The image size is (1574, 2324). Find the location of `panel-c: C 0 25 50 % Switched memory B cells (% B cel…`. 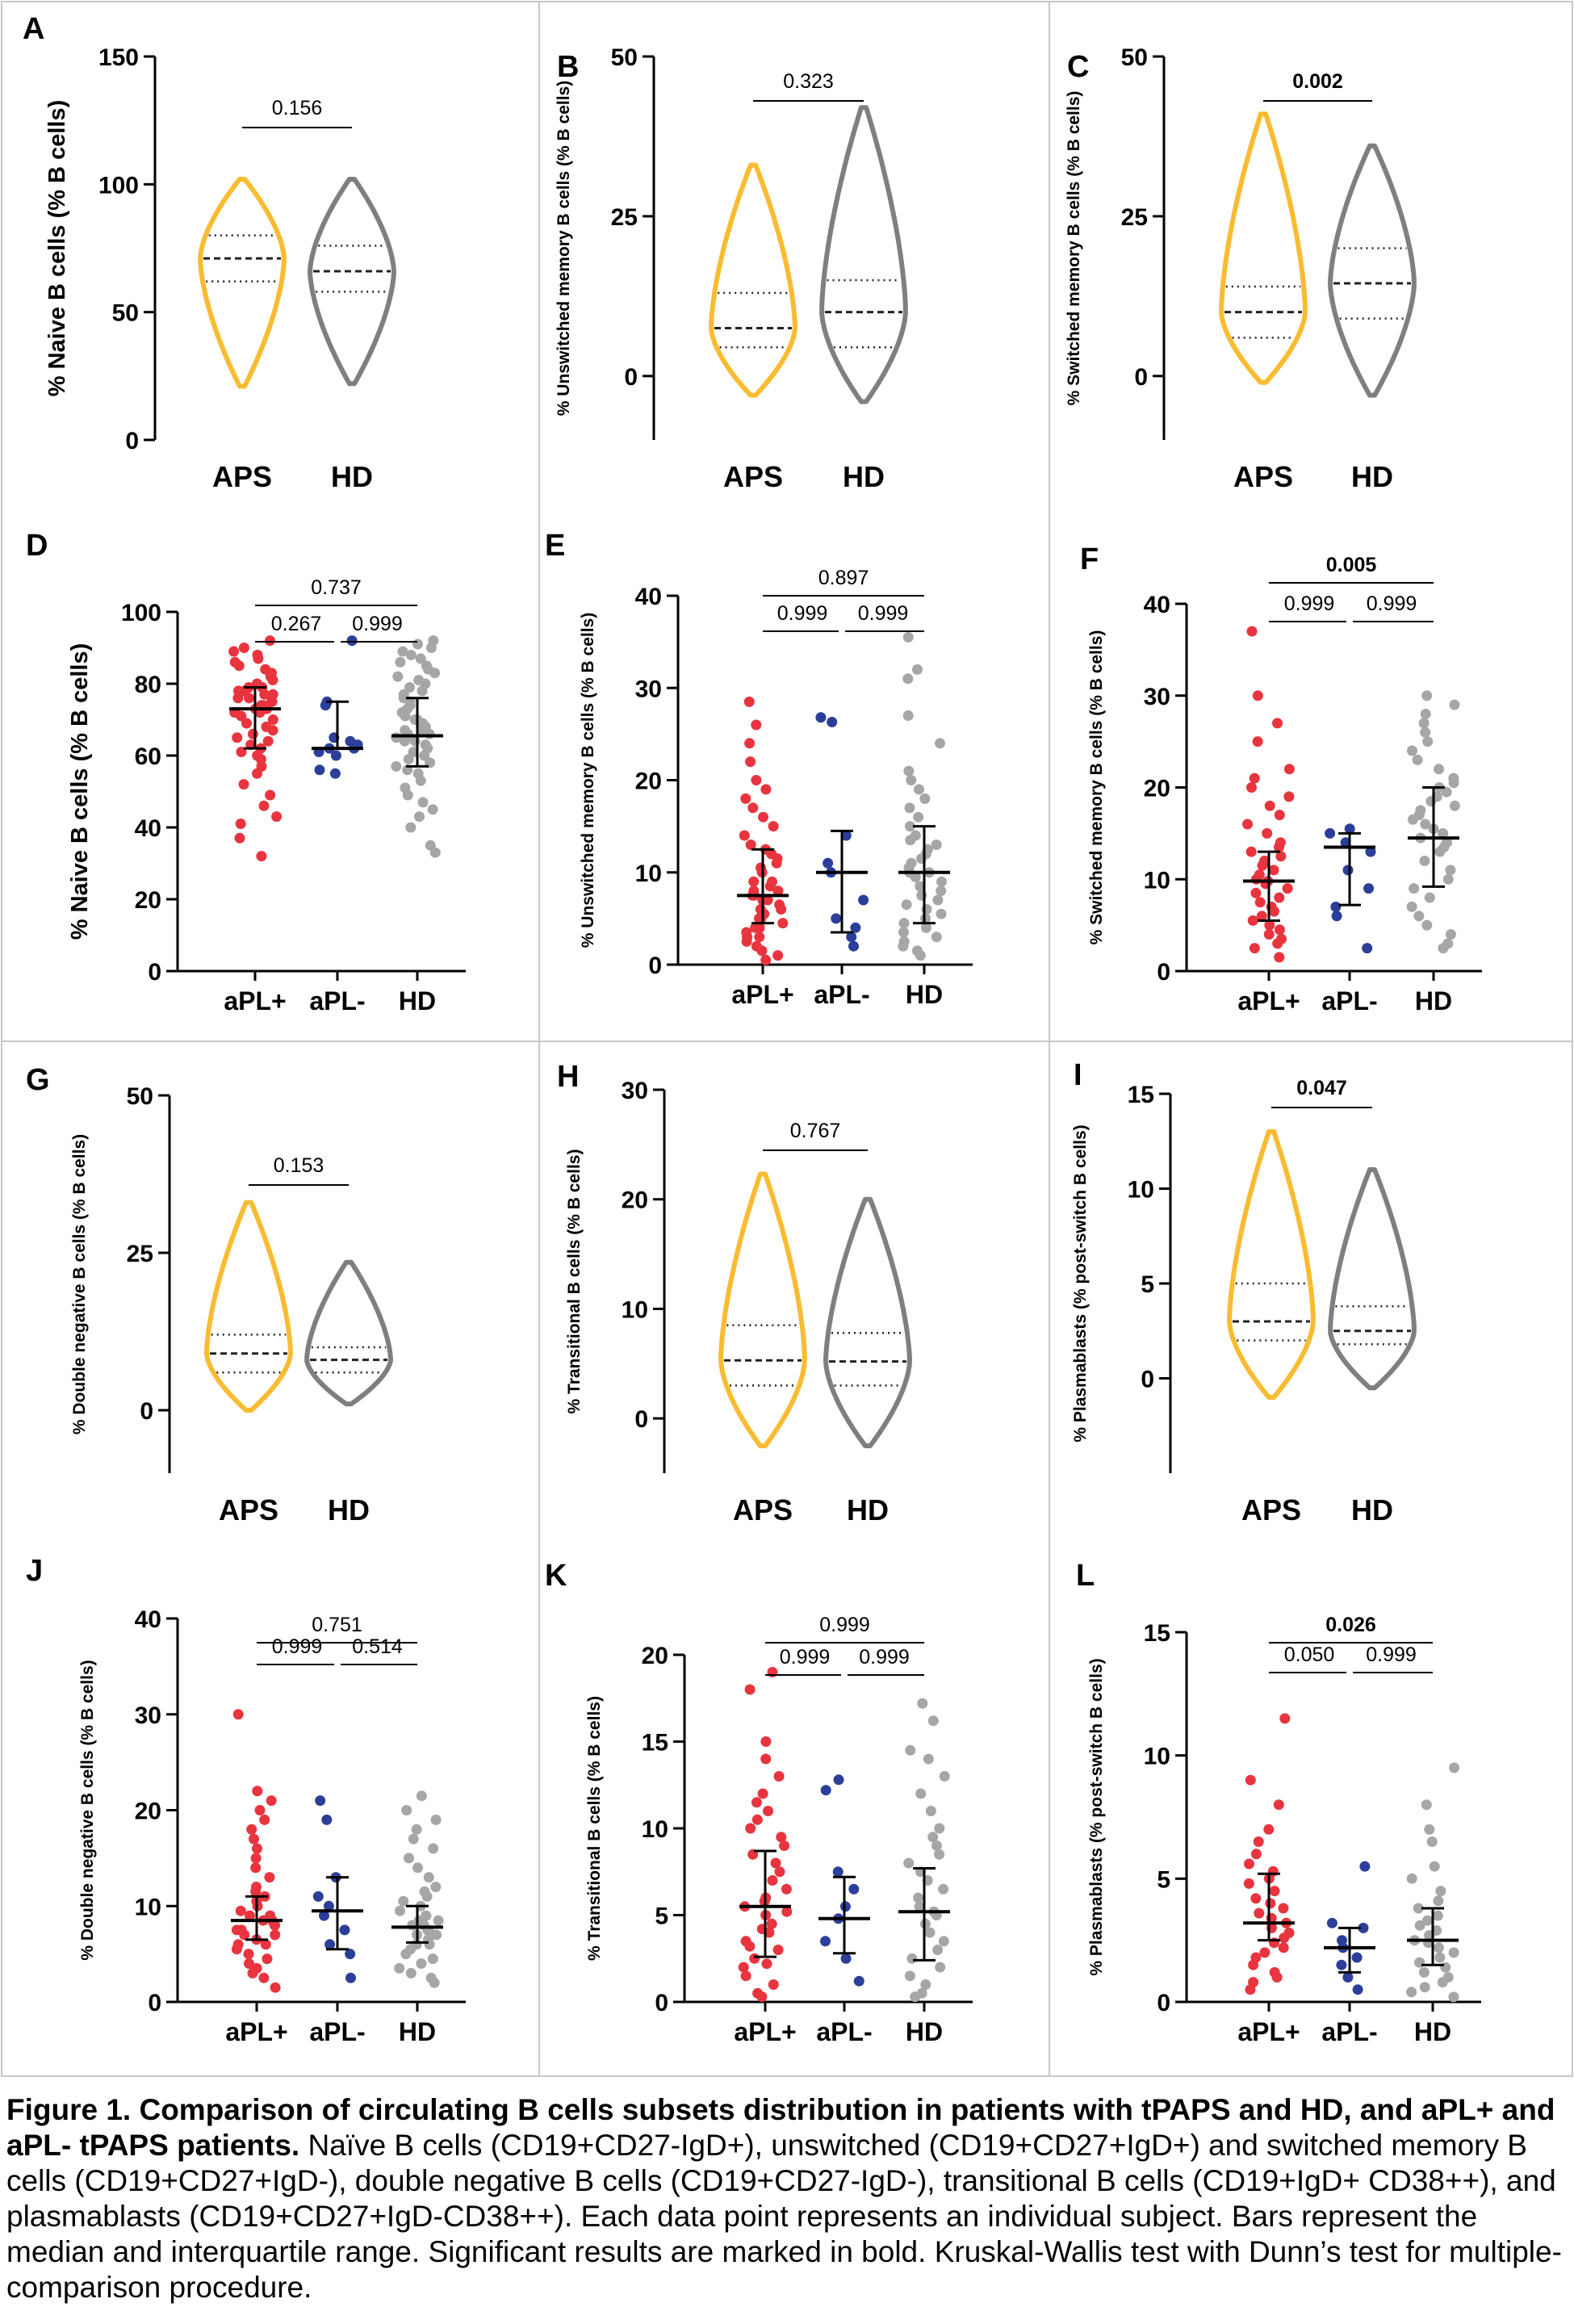

panel-c: C 0 25 50 % Switched memory B cells (% B cel… is located at coordinates (1241, 268).